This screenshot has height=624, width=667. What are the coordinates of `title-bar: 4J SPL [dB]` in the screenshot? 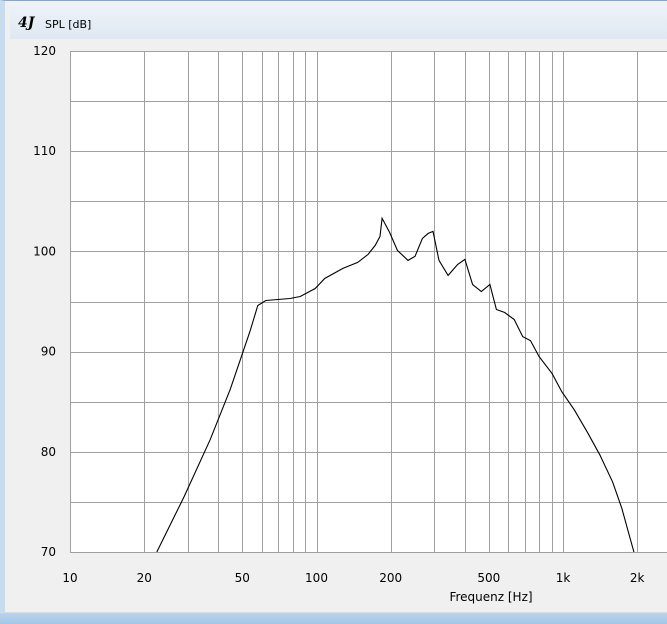 It's located at (338, 20).